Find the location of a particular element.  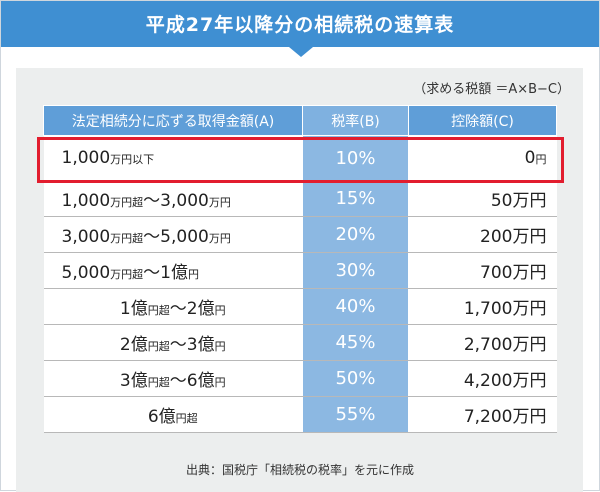

amount-cell: 1,000万円以下 is located at coordinates (173, 158).